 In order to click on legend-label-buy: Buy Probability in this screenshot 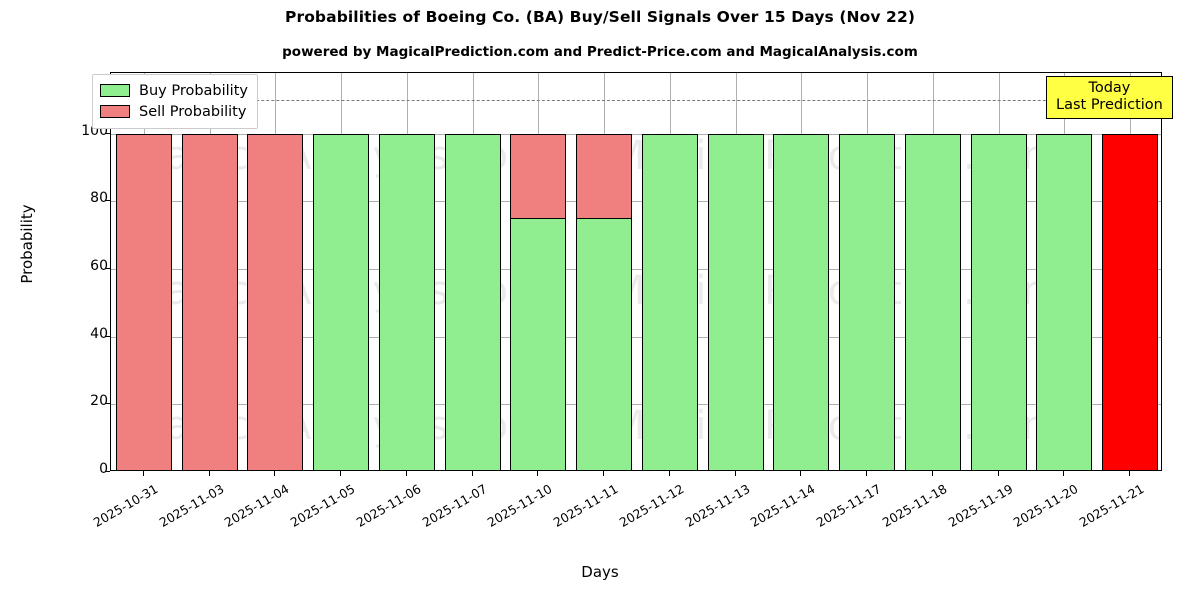, I will do `click(193, 90)`.